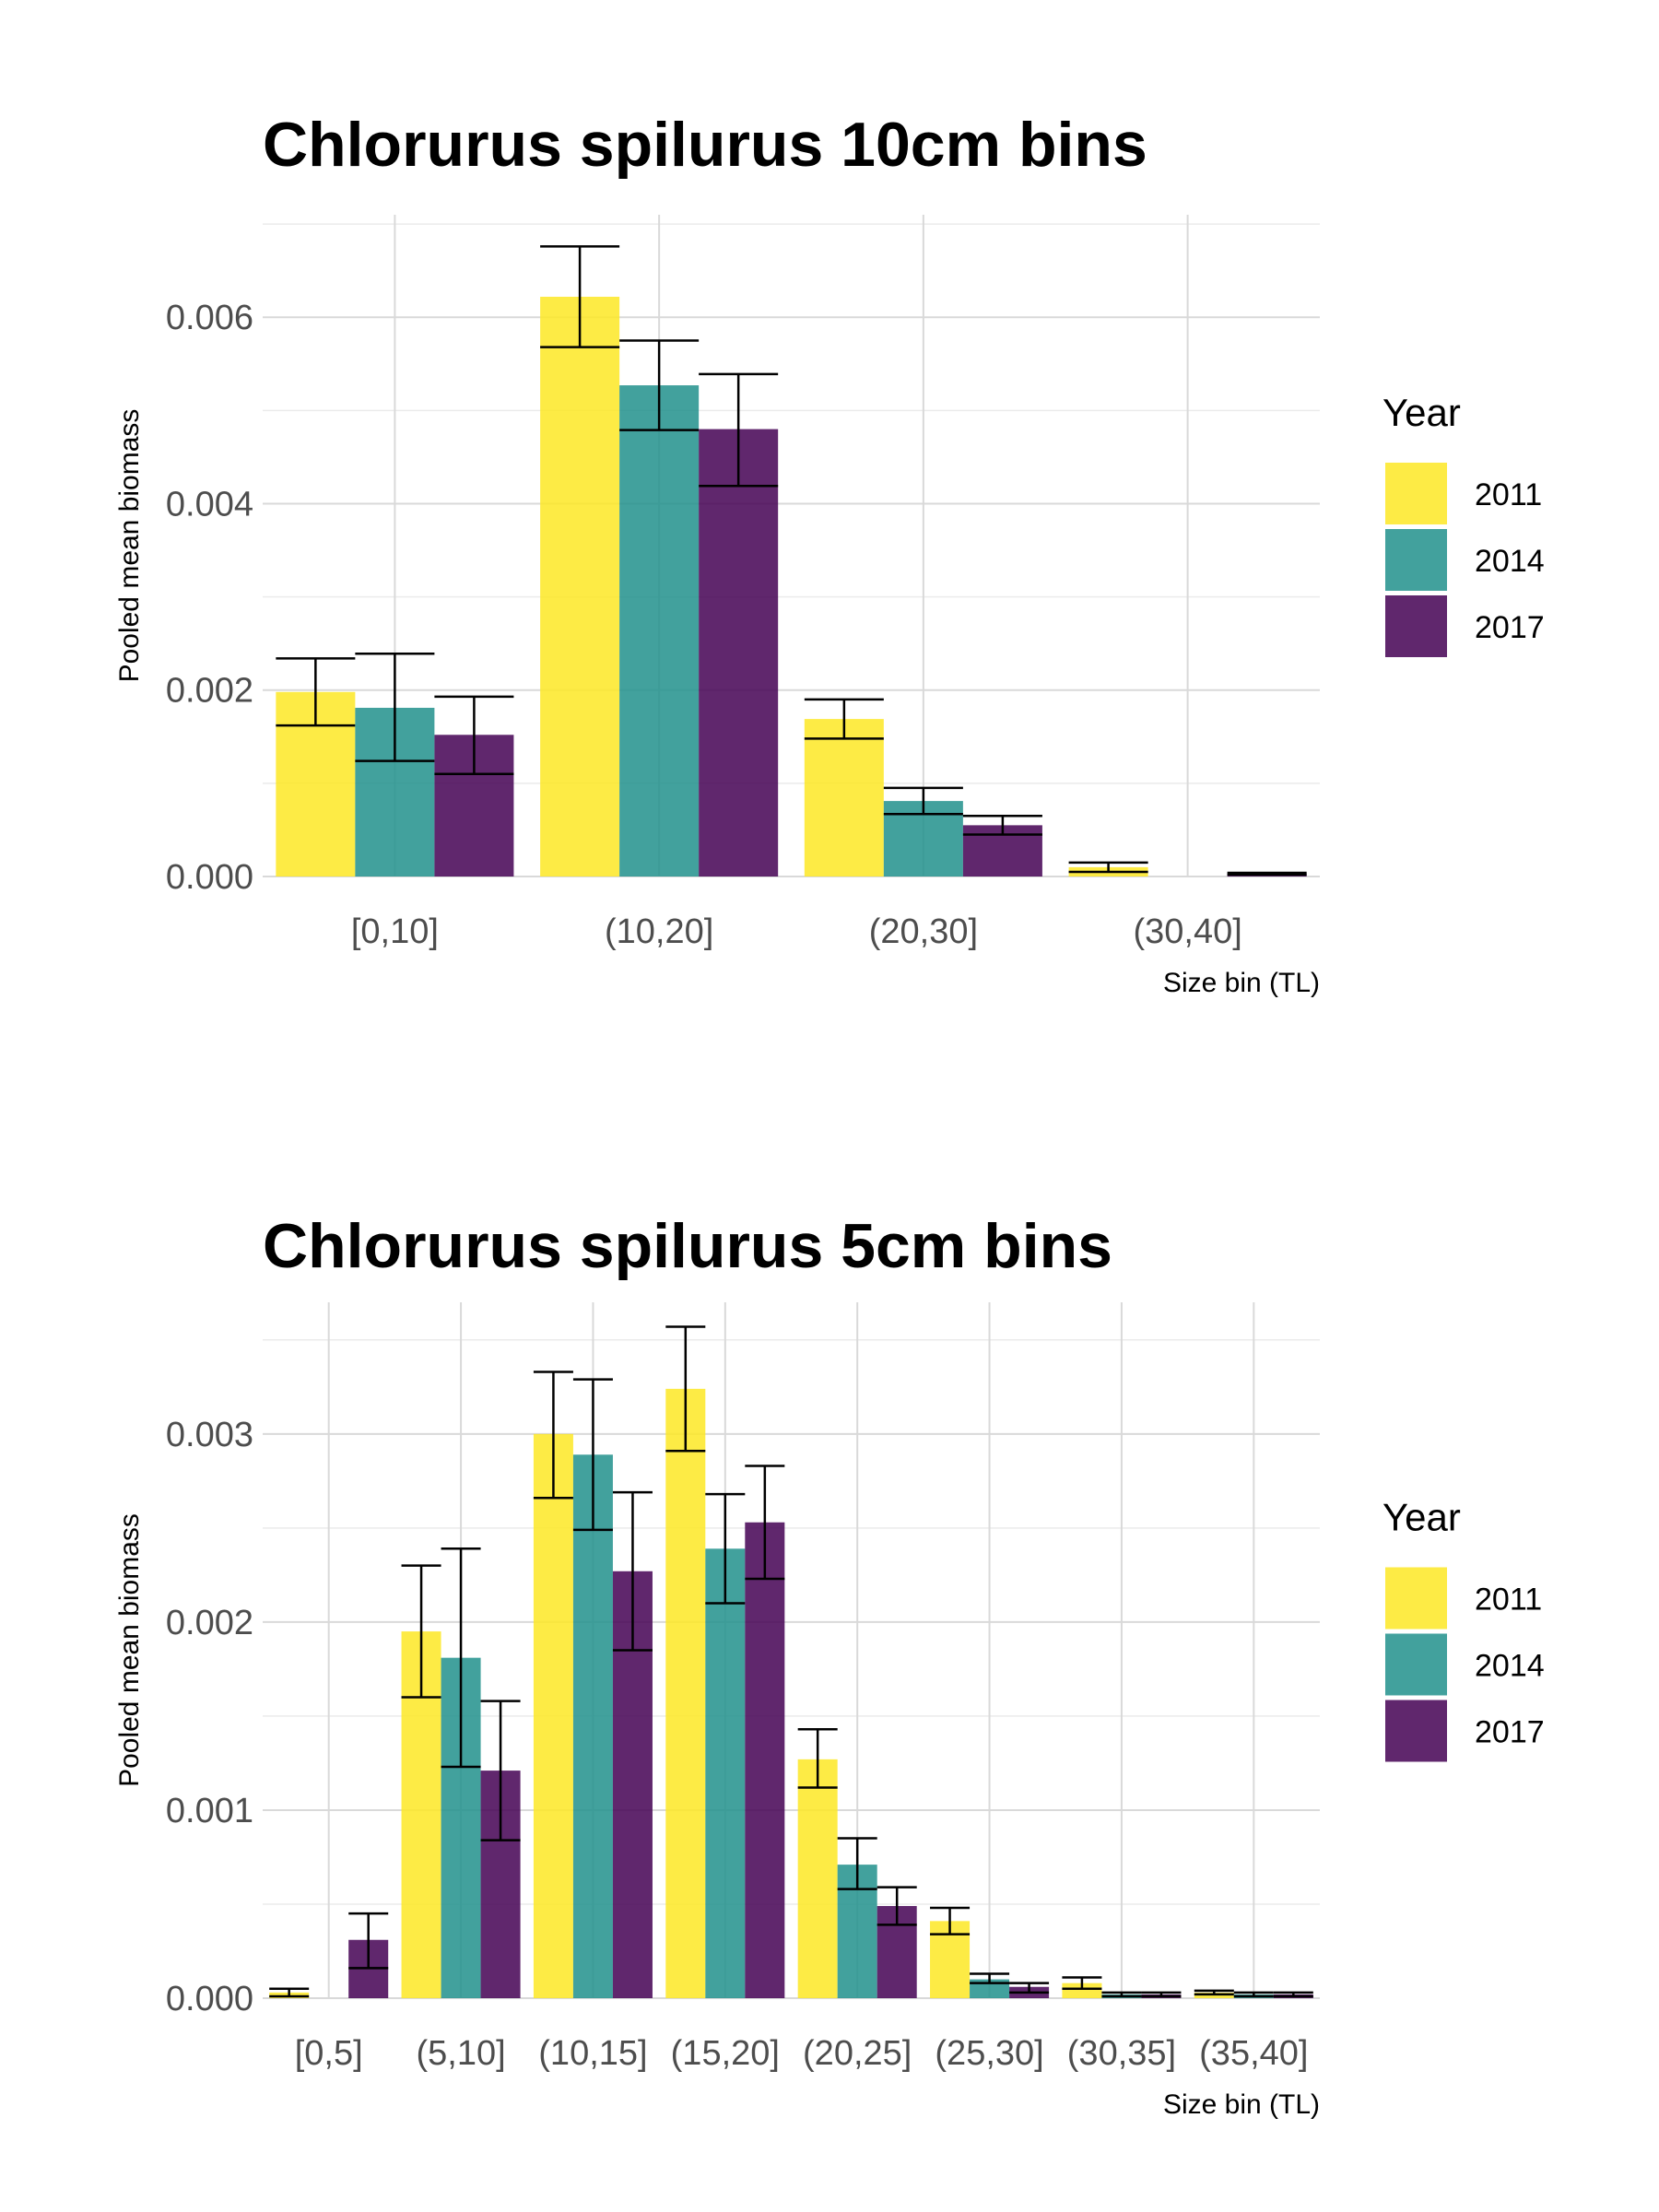 This screenshot has height=2212, width=1659. Describe the element at coordinates (592, 2053) in the screenshot. I see `x-tick-label: (10,15]` at that location.